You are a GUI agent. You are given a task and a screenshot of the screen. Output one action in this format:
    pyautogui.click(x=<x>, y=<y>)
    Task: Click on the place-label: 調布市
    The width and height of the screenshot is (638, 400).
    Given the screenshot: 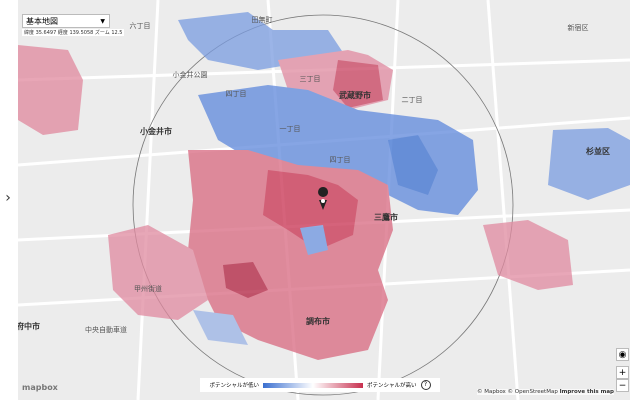 What is the action you would take?
    pyautogui.click(x=318, y=321)
    